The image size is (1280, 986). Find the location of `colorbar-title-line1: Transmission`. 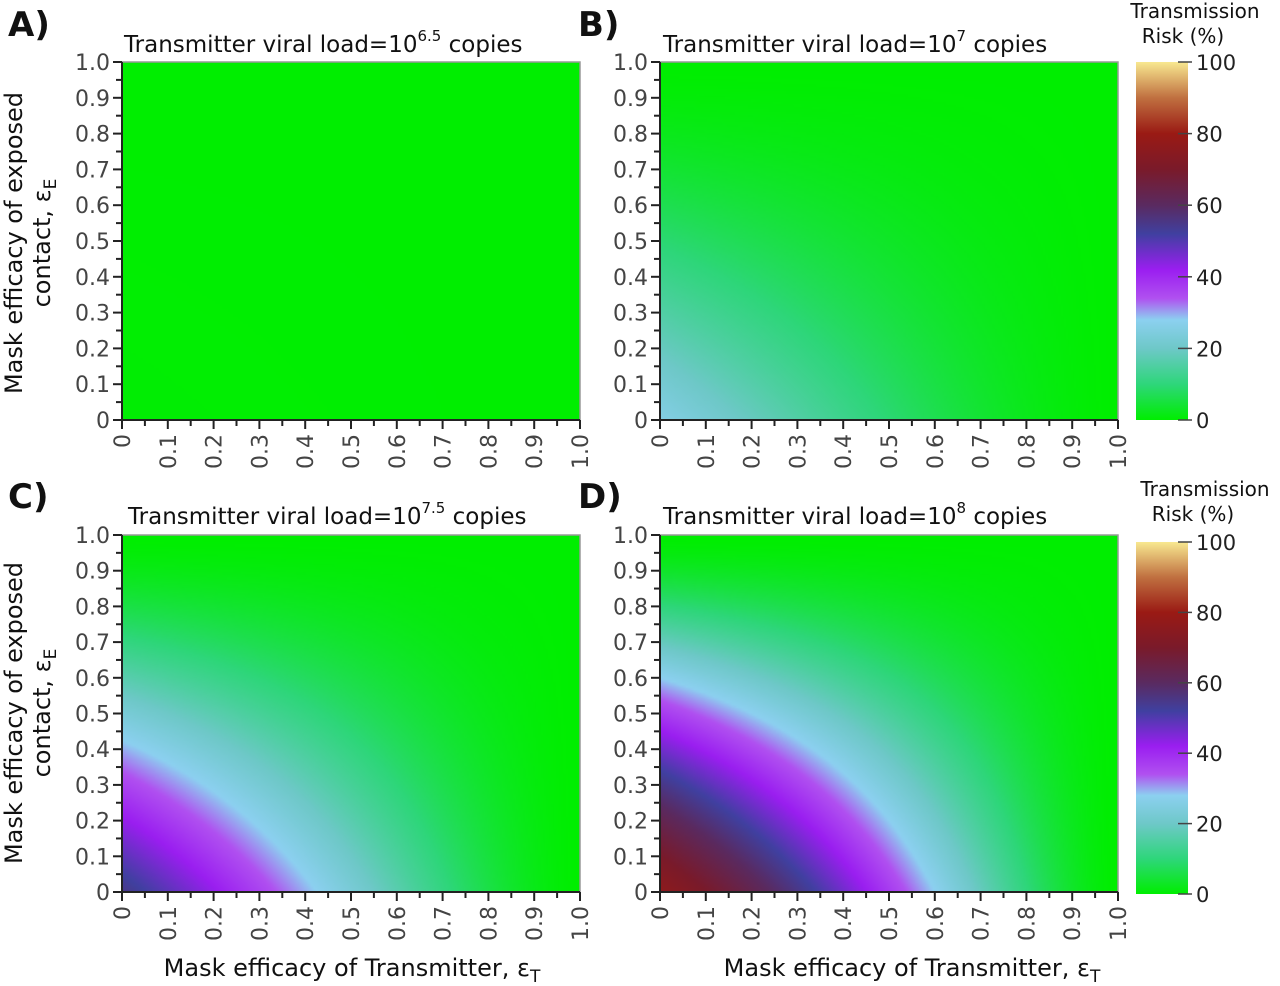

colorbar-title-line1: Transmission is located at coordinates (1204, 489).